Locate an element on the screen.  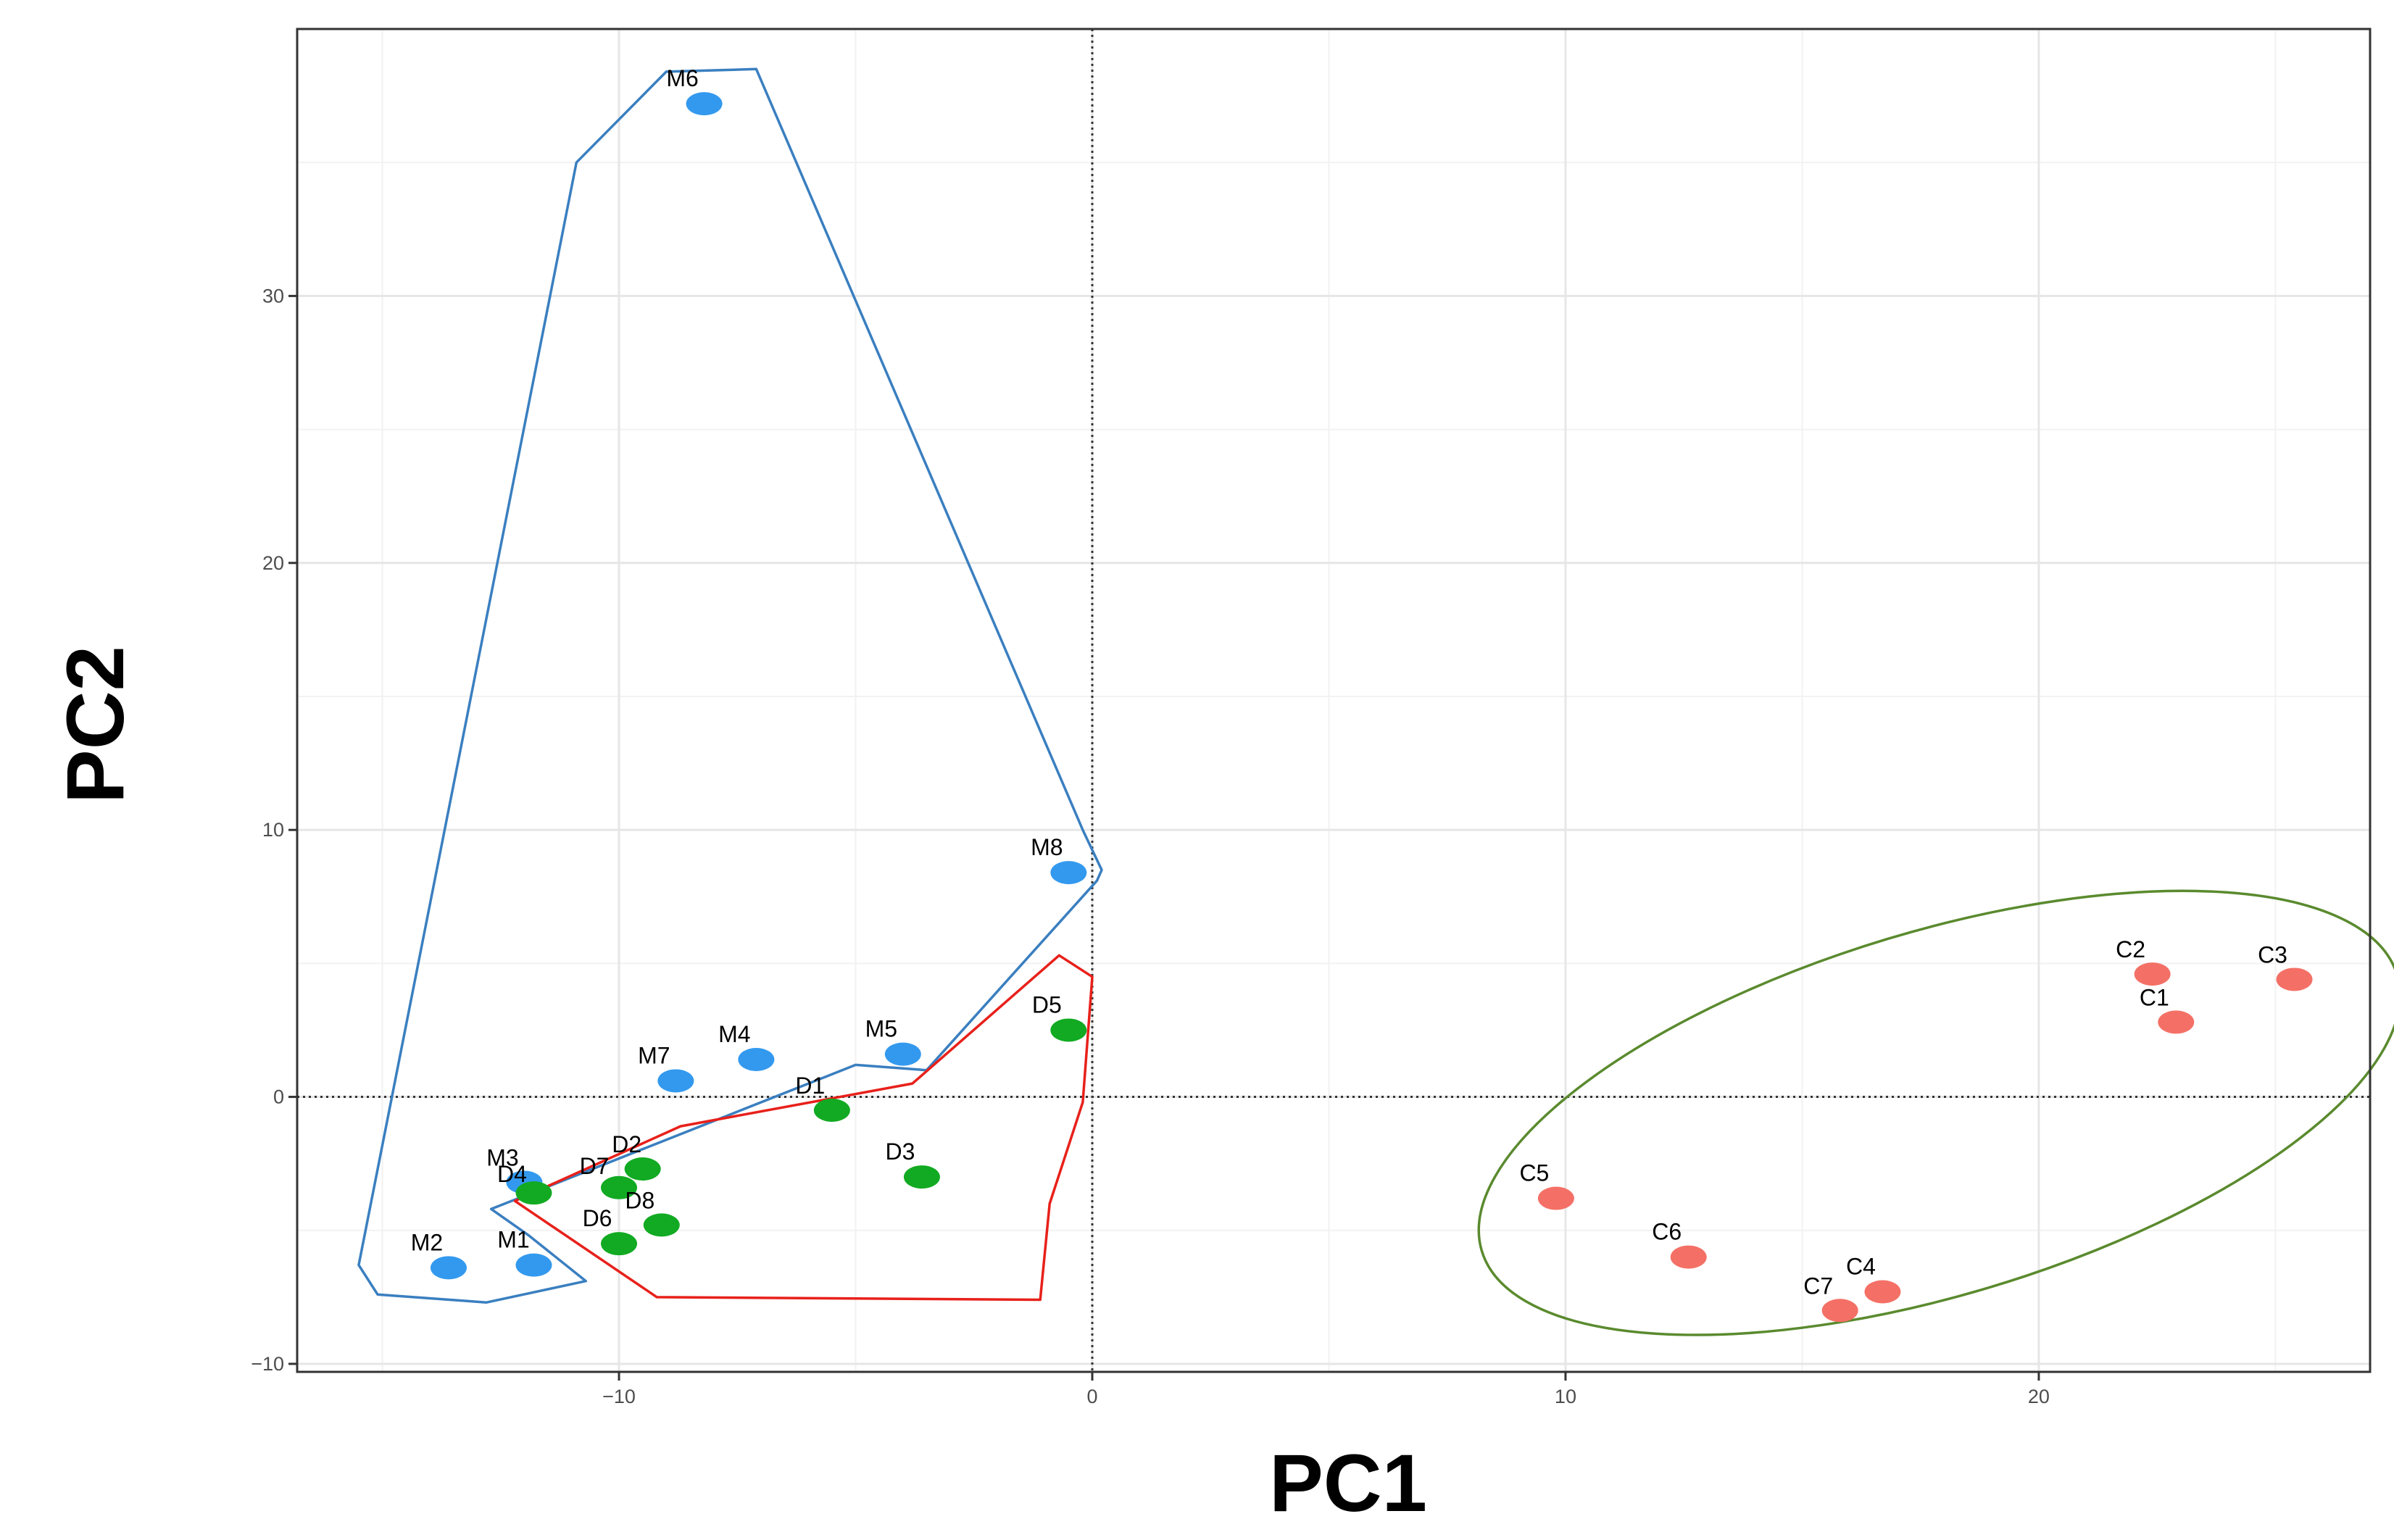
data-point-D1 is located at coordinates (831, 1110).